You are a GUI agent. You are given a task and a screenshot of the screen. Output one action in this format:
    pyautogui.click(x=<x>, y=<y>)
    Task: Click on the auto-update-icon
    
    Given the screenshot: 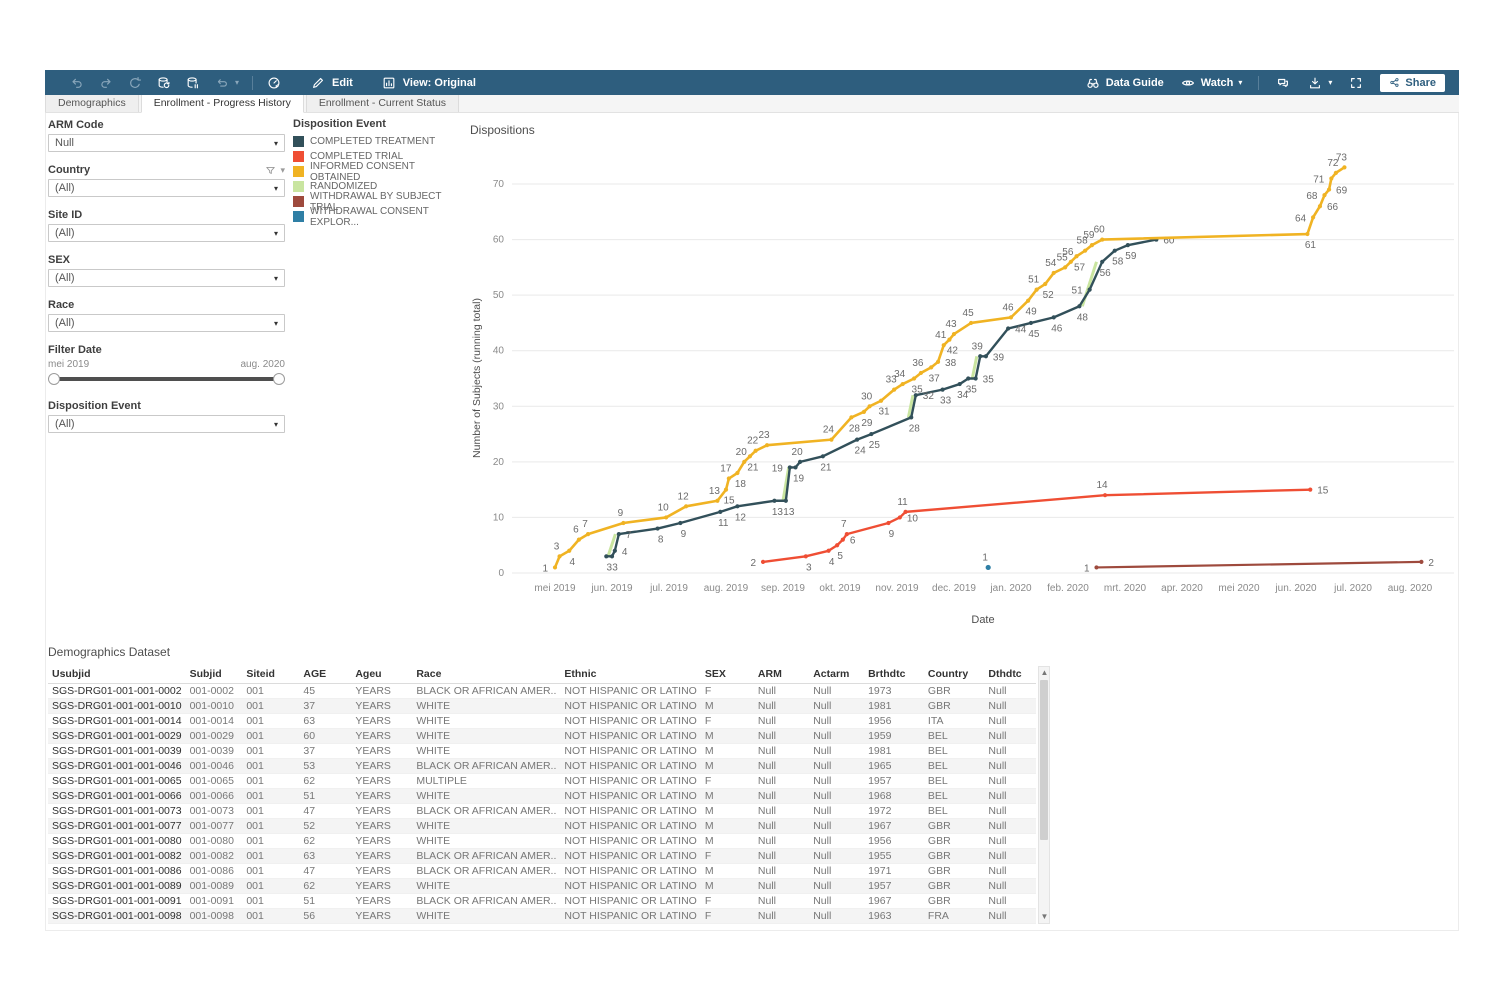 What is the action you would take?
    pyautogui.click(x=222, y=83)
    